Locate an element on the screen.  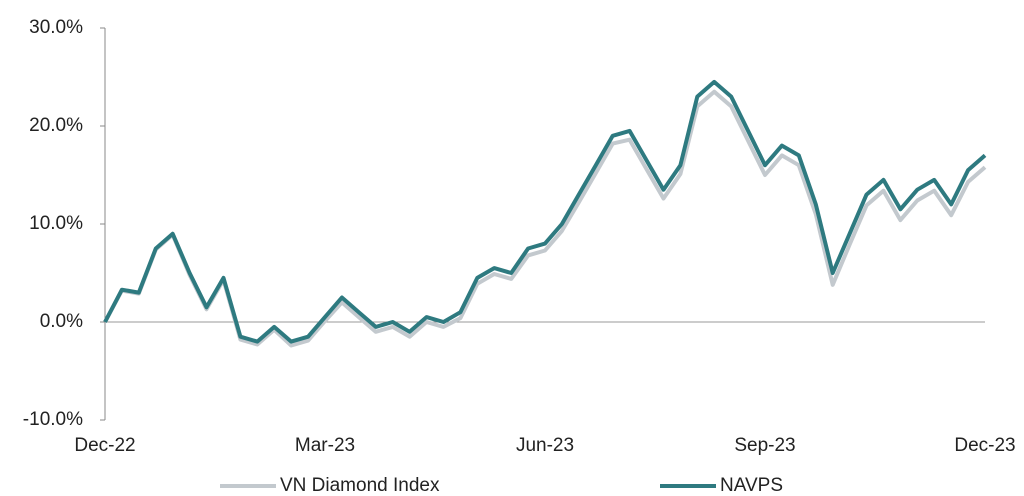
y-tick-label: -10.0% is located at coordinates (53, 419).